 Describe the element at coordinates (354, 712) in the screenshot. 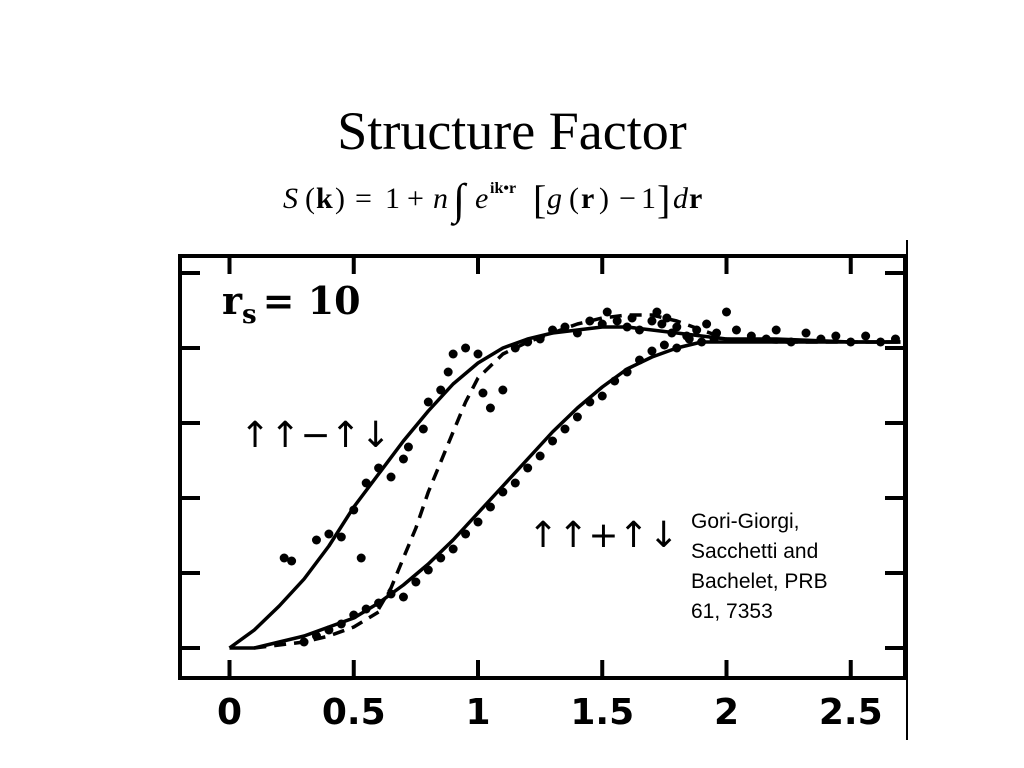

I see `x-tick-label: 0.5` at that location.